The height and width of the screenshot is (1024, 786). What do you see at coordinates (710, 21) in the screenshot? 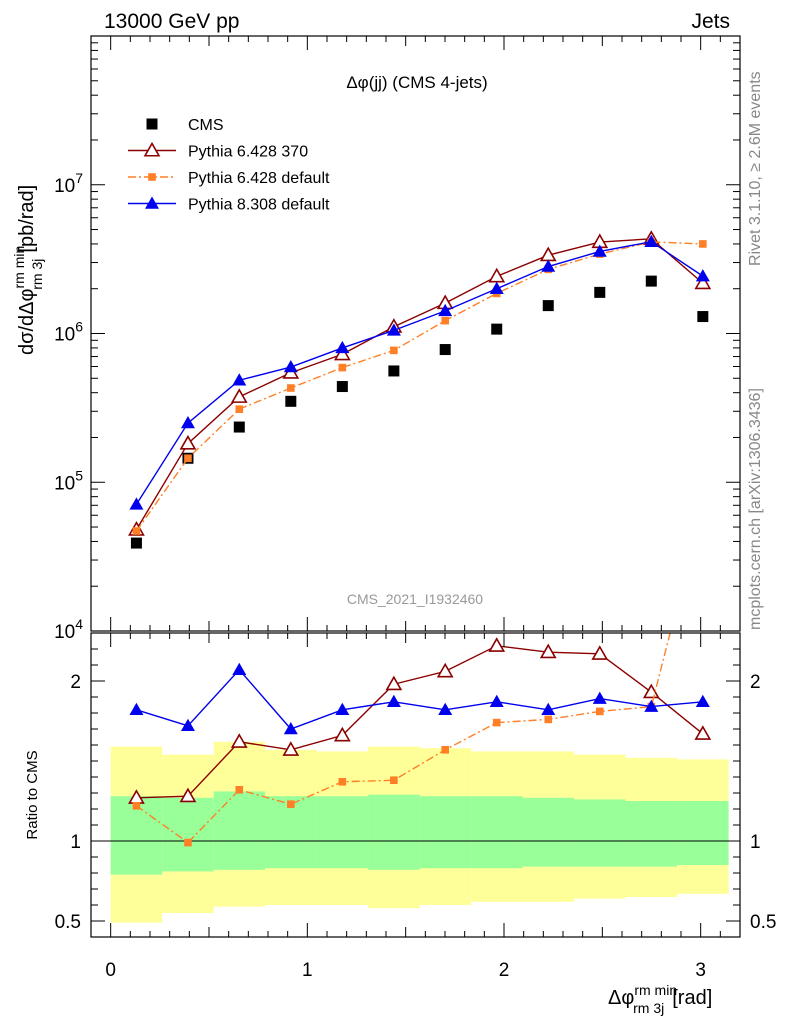
I see `header-right: Jets` at bounding box center [710, 21].